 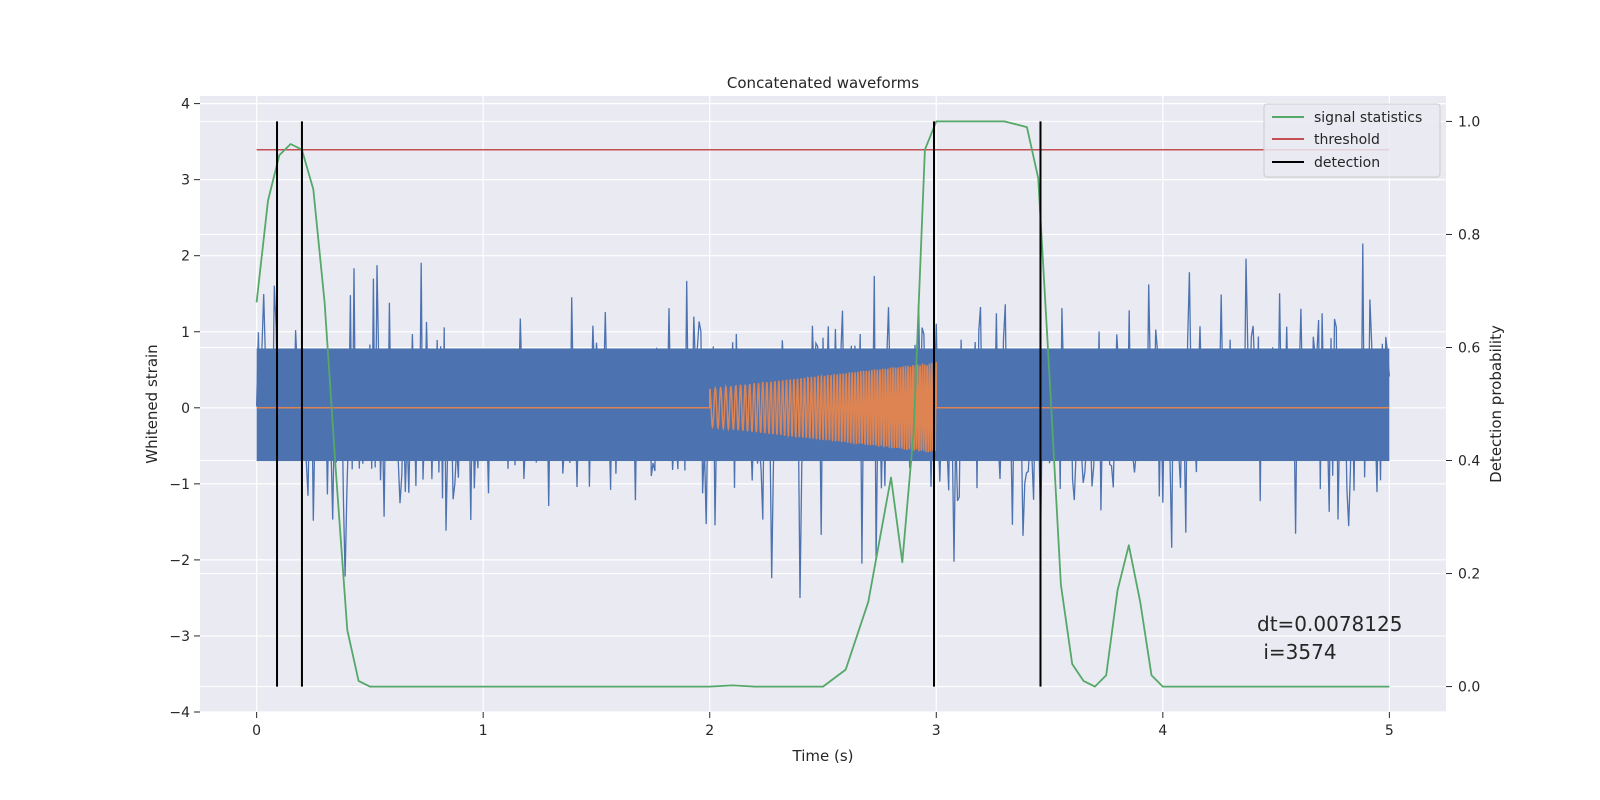 What do you see at coordinates (185, 105) in the screenshot?
I see `y-tick-label: 4` at bounding box center [185, 105].